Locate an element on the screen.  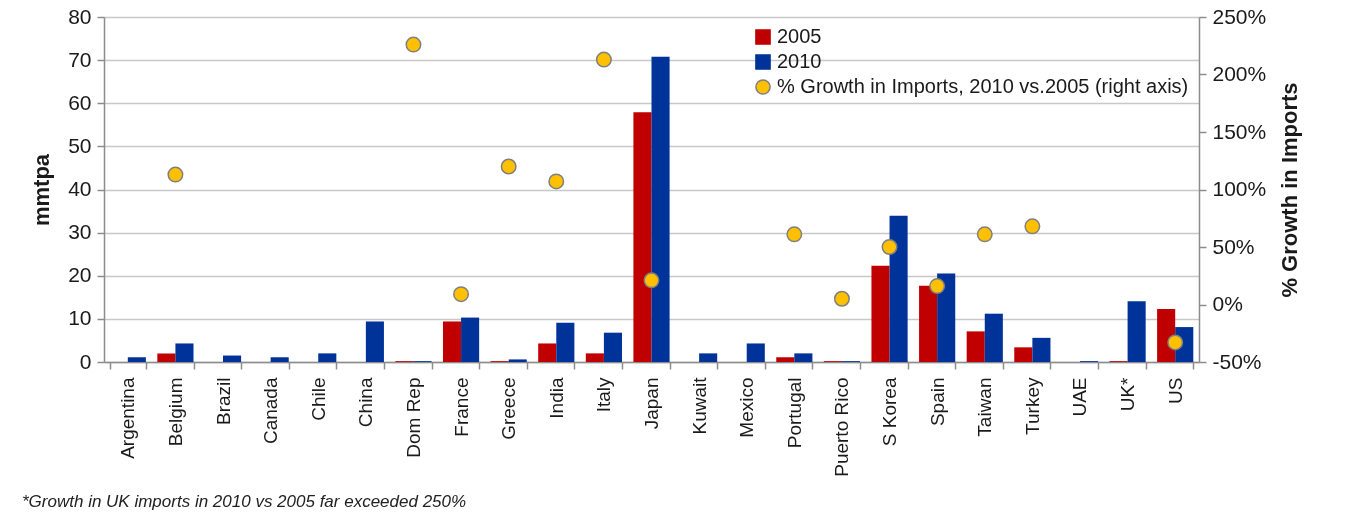
x-tick-label: France is located at coordinates (461, 407).